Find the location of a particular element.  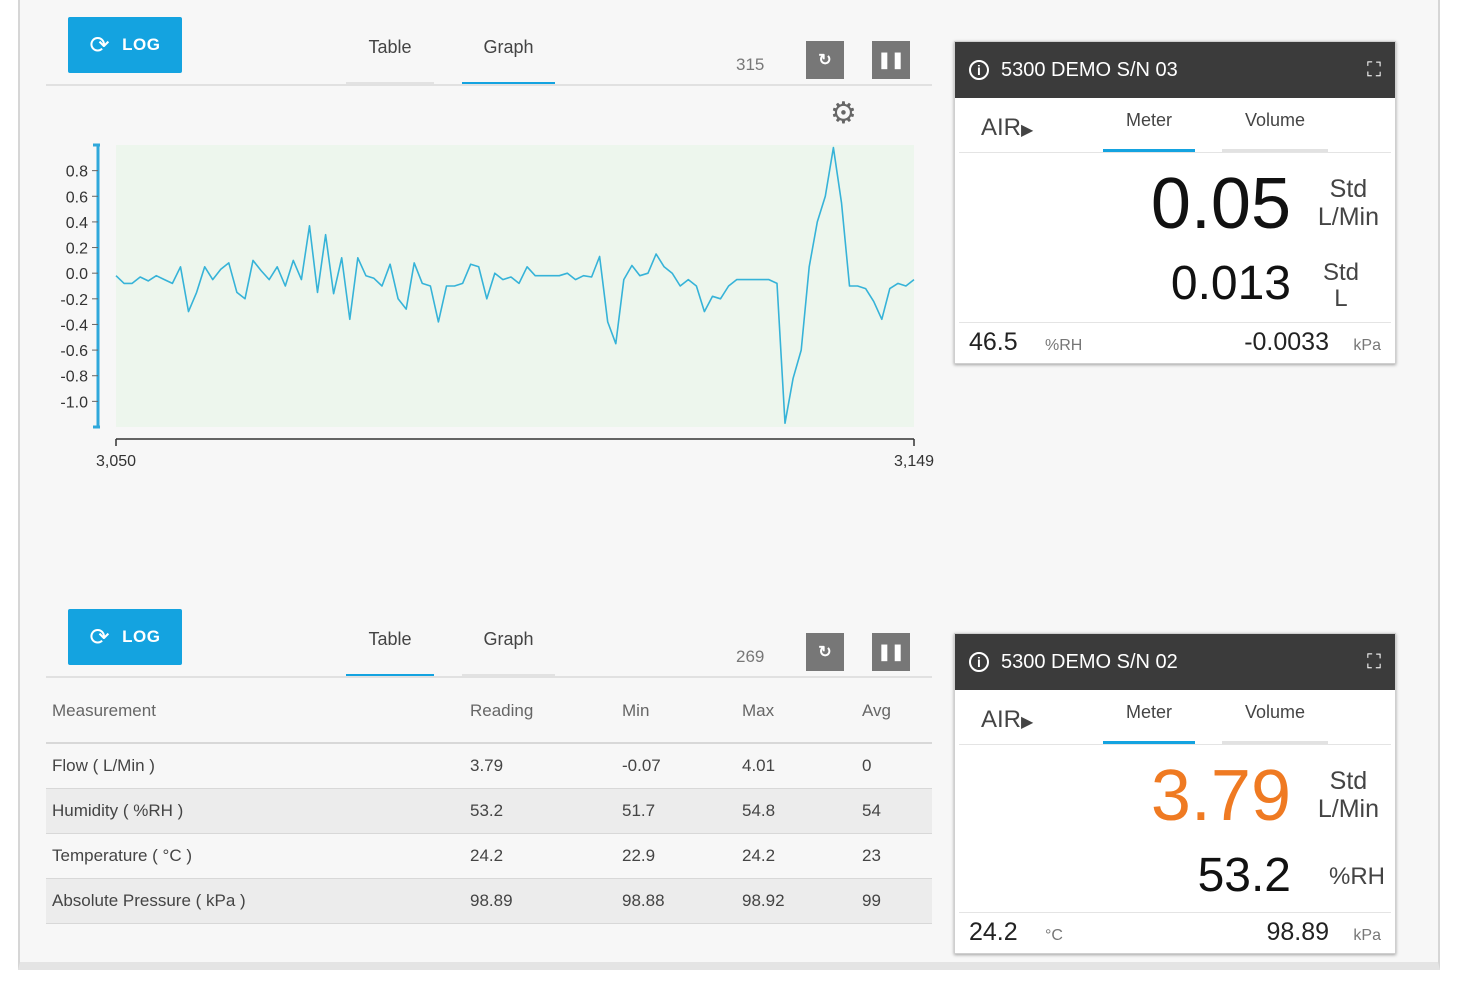

primary-reading: 0.05 is located at coordinates (1220, 204).